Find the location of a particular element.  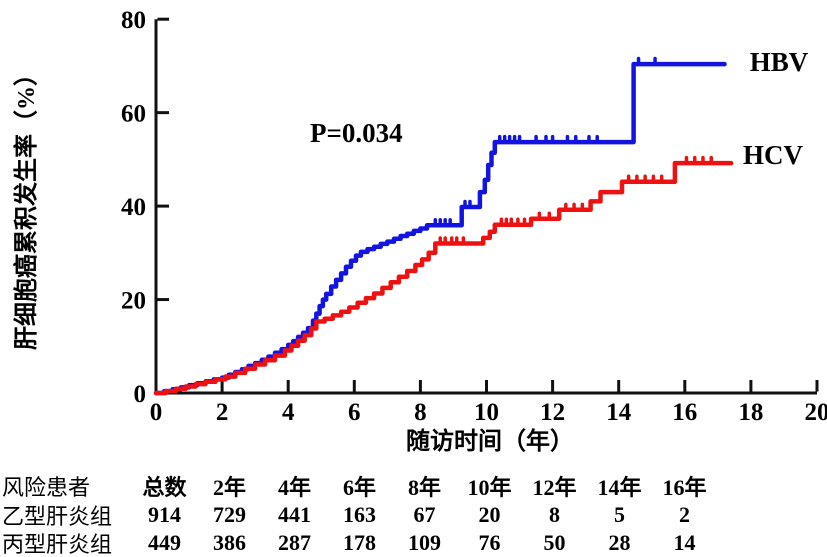

risk-table-col-16y: 16年 is located at coordinates (684, 487).